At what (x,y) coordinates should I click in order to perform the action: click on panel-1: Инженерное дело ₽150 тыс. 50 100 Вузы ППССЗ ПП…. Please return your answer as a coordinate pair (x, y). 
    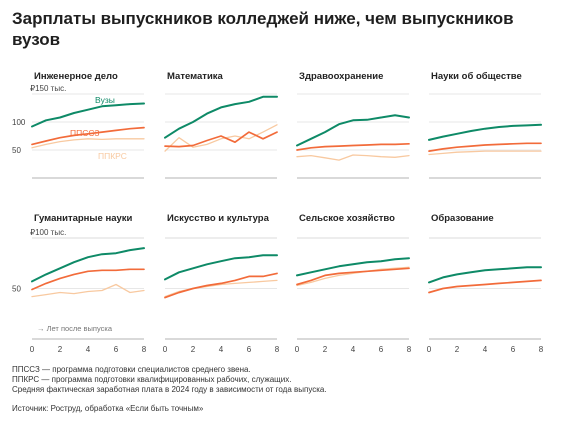
    Looking at the image, I should click on (78, 125).